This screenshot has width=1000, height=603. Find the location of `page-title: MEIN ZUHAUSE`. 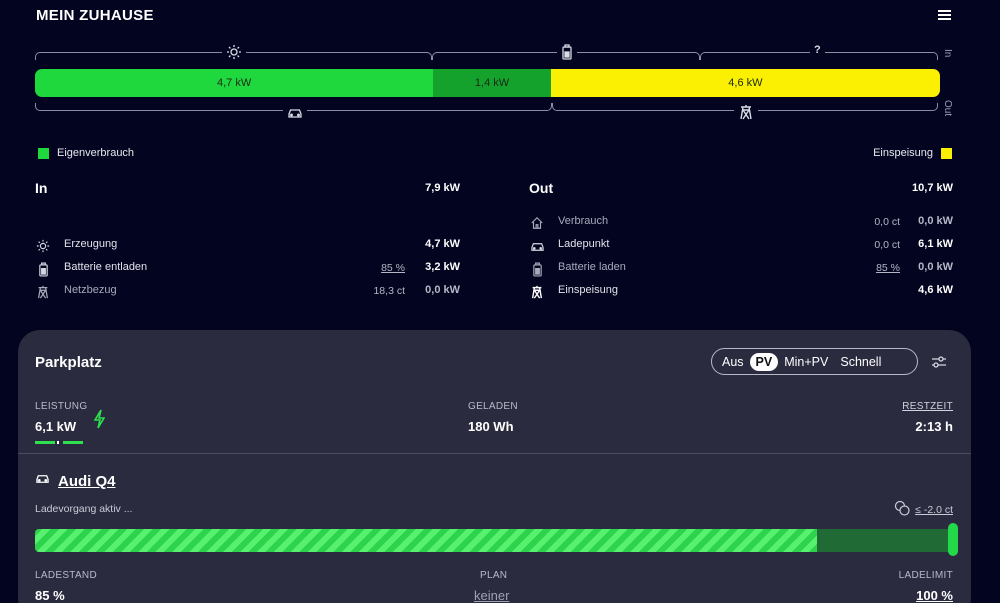

page-title: MEIN ZUHAUSE is located at coordinates (95, 15).